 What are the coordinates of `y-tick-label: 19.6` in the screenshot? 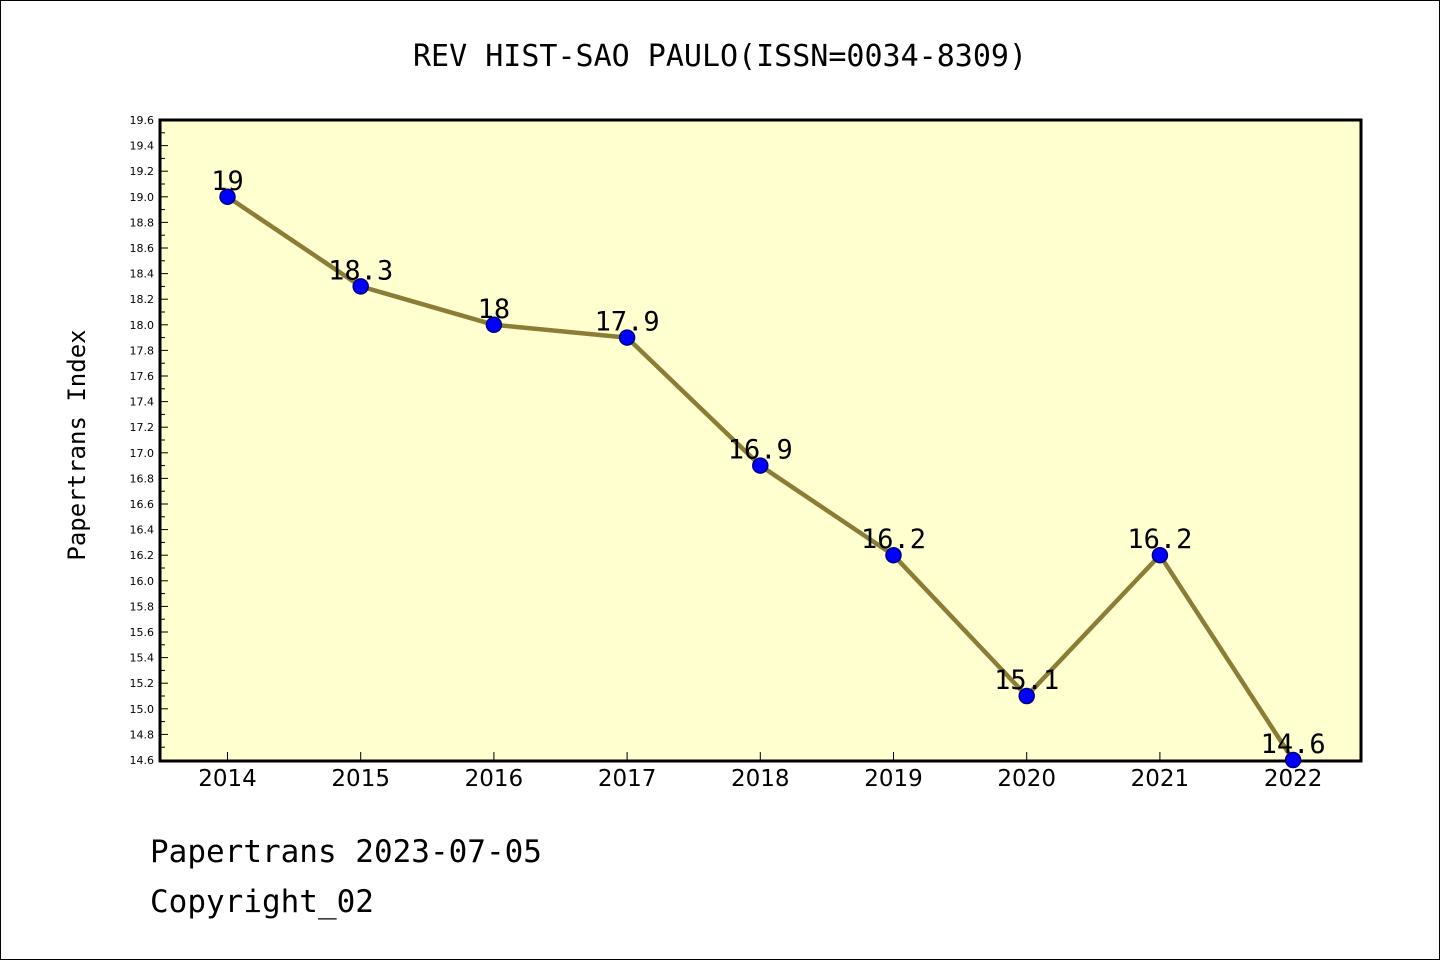 It's located at (142, 120).